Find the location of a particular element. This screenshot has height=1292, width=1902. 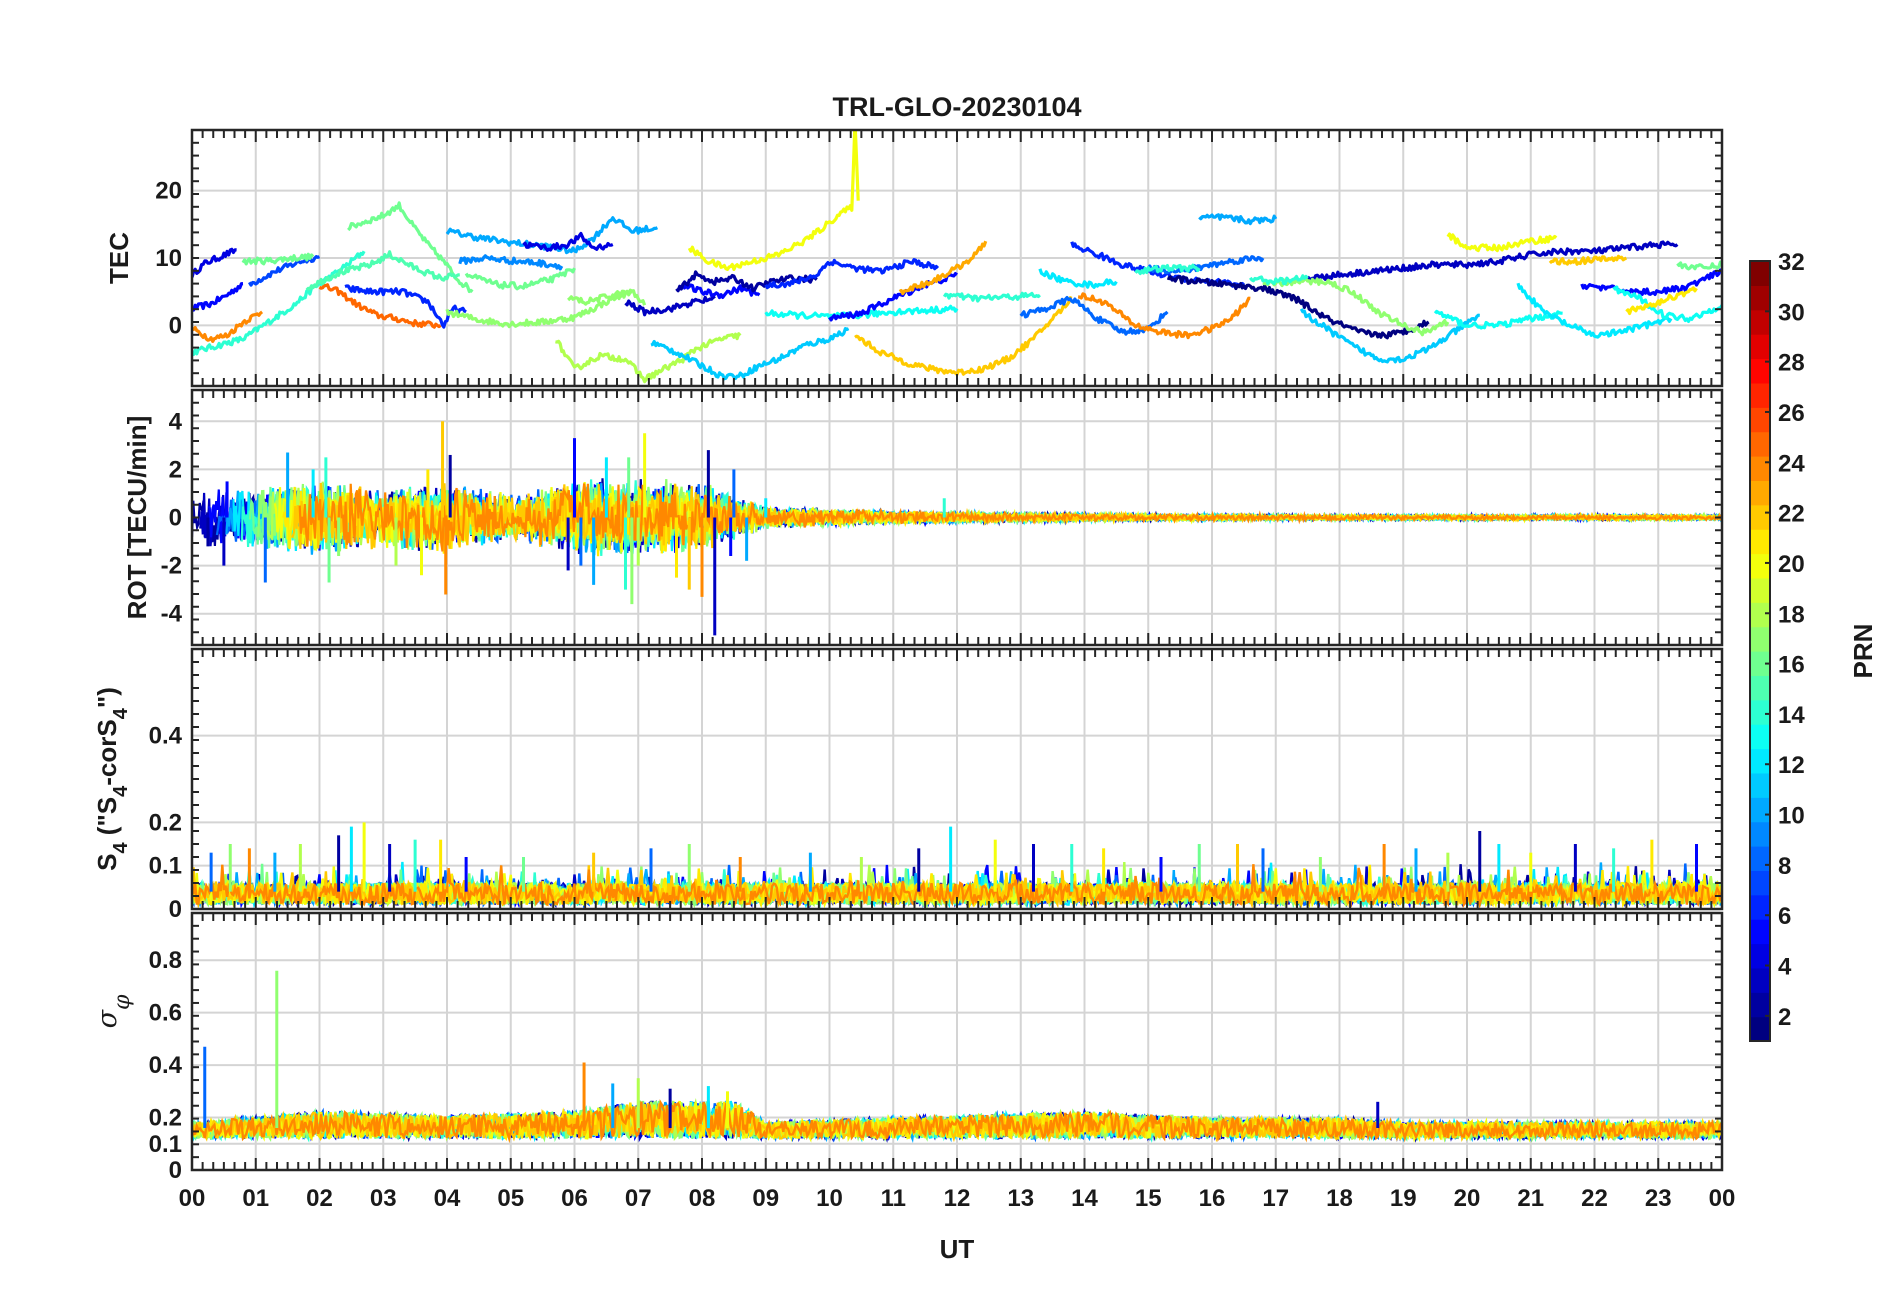

label-part: ) is located at coordinates (107, 691).